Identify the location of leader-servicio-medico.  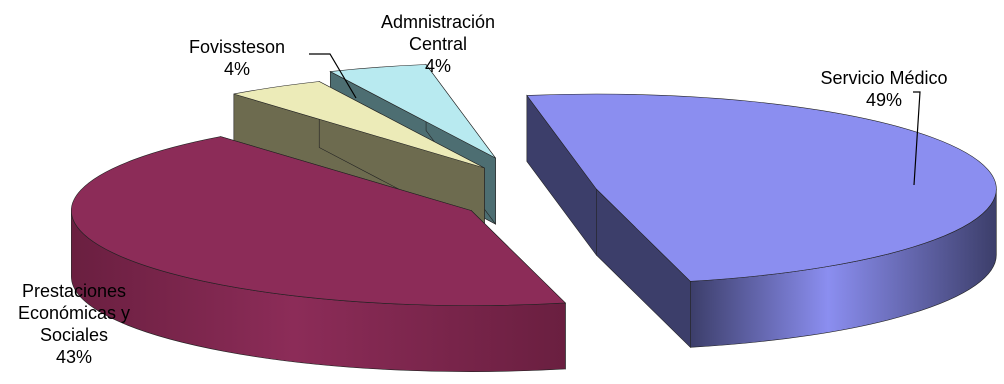
(917, 138).